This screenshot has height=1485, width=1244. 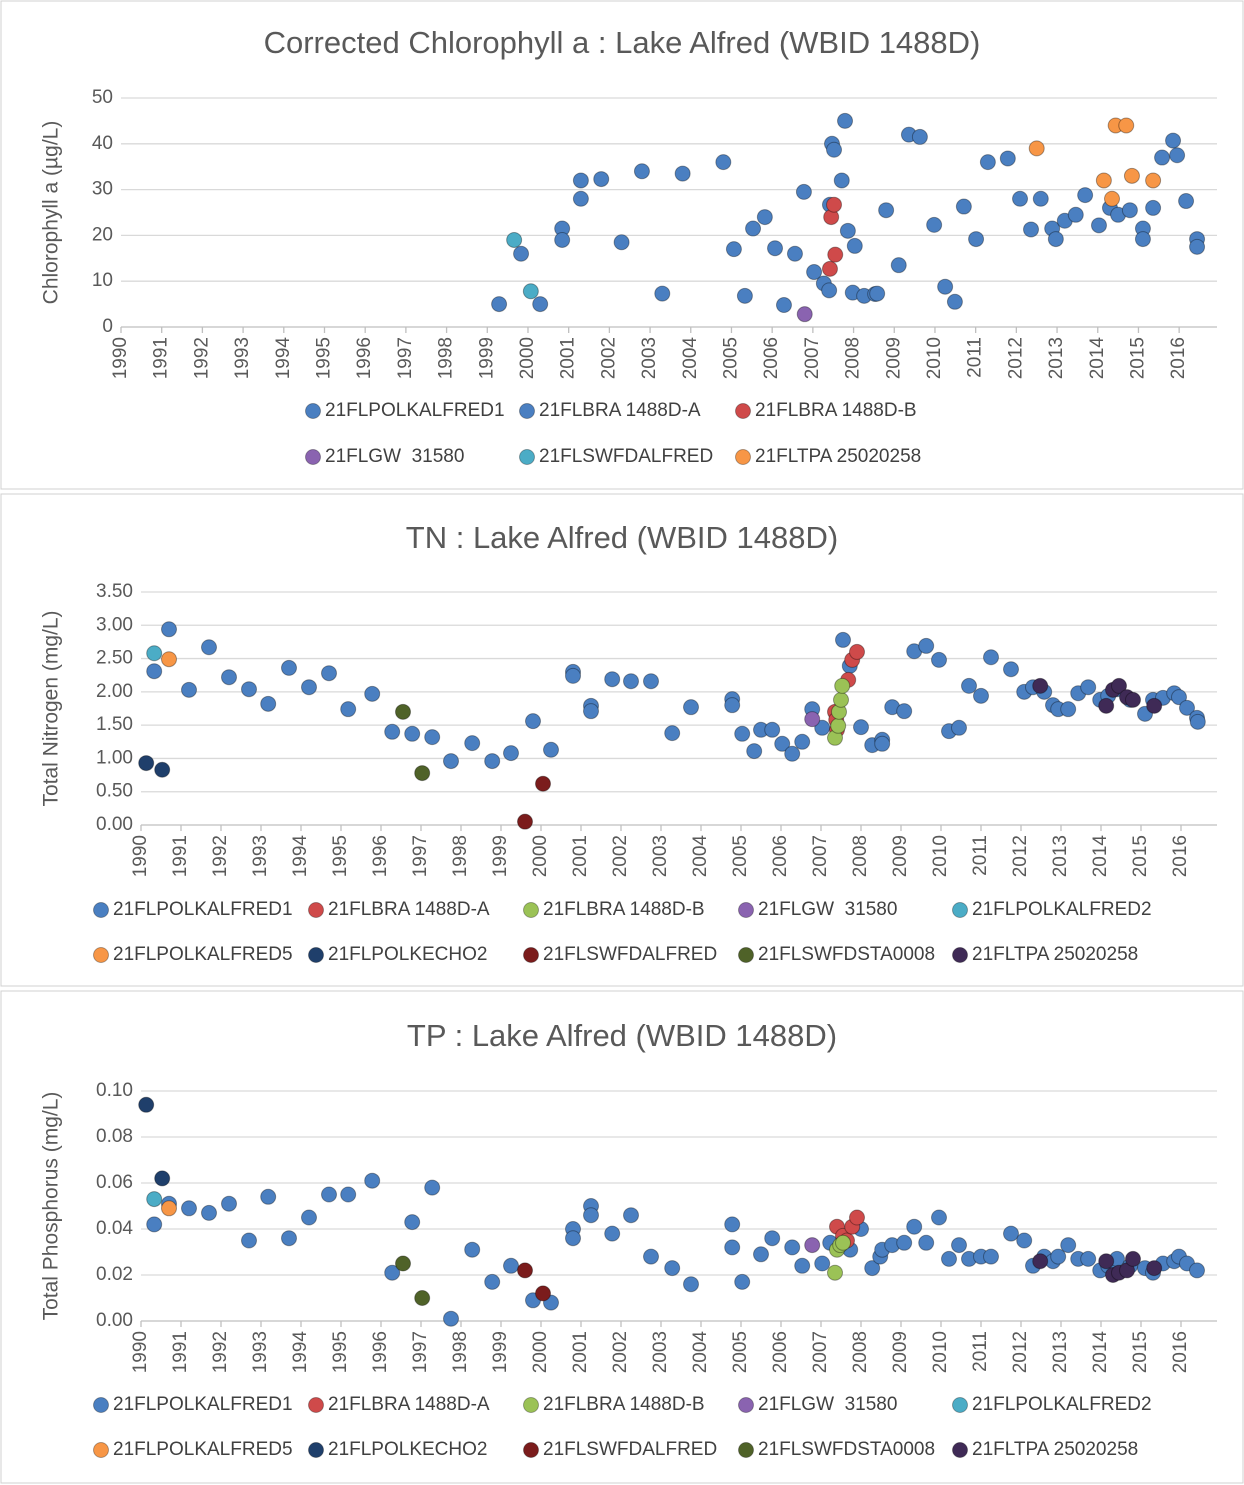 What do you see at coordinates (622, 1035) in the screenshot?
I see `chart-title: TP : Lake Alfred (WBID 1488D)` at bounding box center [622, 1035].